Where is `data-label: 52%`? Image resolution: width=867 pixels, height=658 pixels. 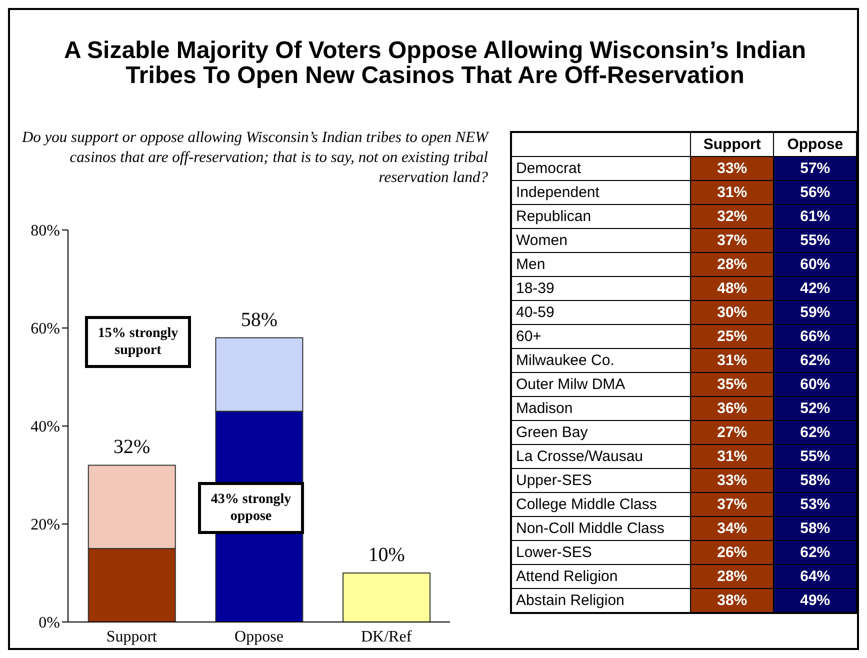 data-label: 52% is located at coordinates (815, 408).